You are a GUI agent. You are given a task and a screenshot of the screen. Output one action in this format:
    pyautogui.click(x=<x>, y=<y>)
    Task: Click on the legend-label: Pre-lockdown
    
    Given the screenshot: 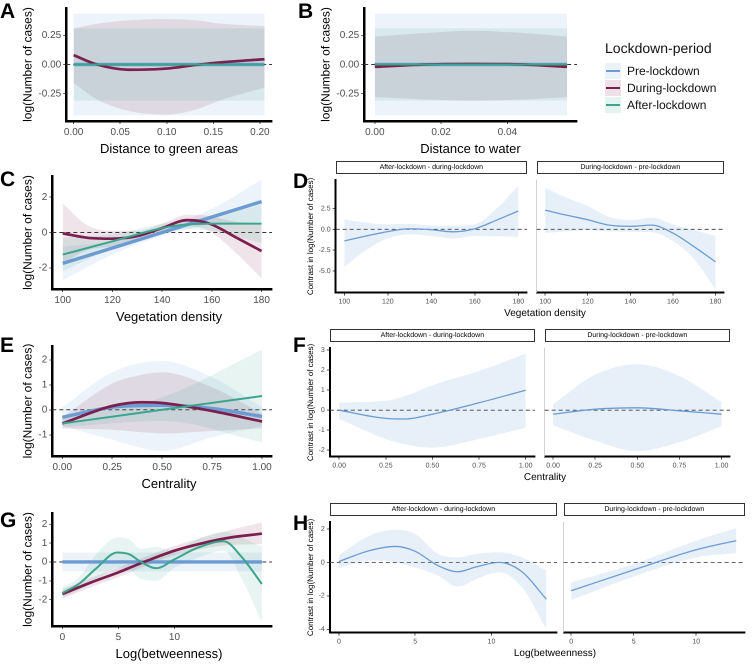 What is the action you would take?
    pyautogui.click(x=663, y=71)
    